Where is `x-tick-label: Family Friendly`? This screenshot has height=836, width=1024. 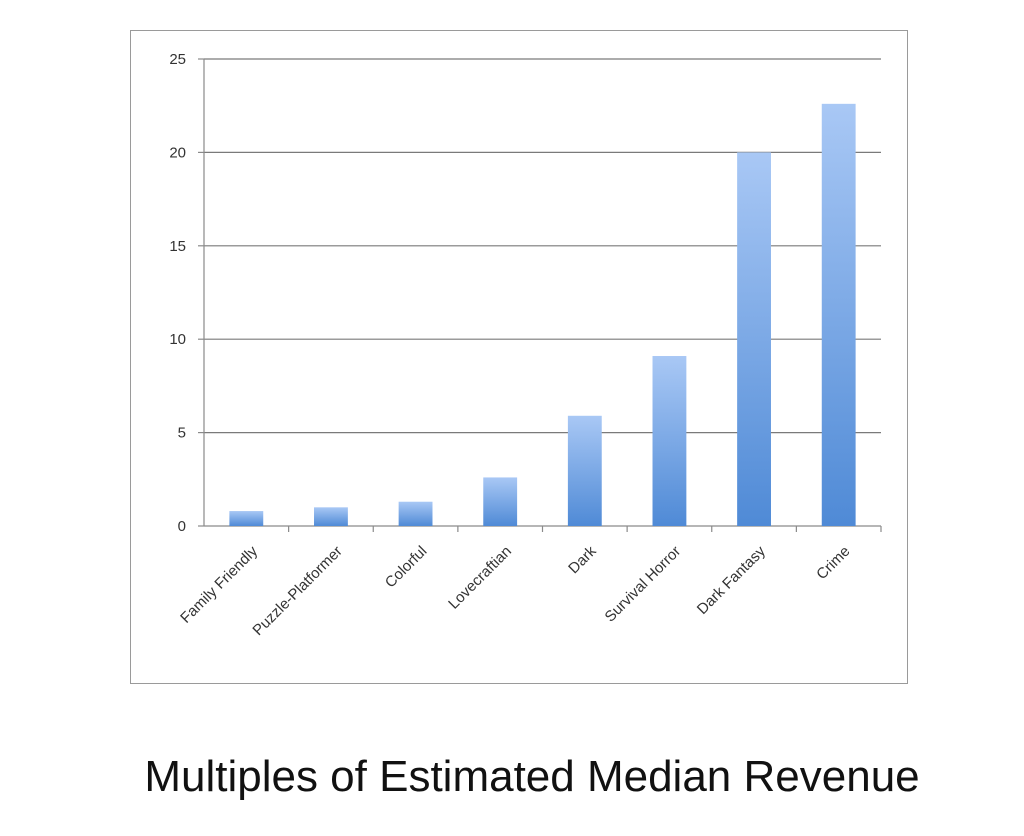
x-tick-label: Family Friendly is located at coordinates (219, 584).